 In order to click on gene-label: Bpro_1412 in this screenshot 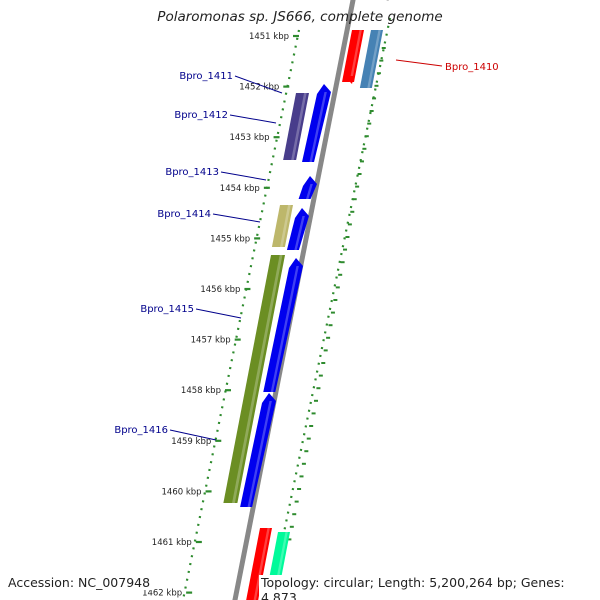, I will do `click(201, 115)`.